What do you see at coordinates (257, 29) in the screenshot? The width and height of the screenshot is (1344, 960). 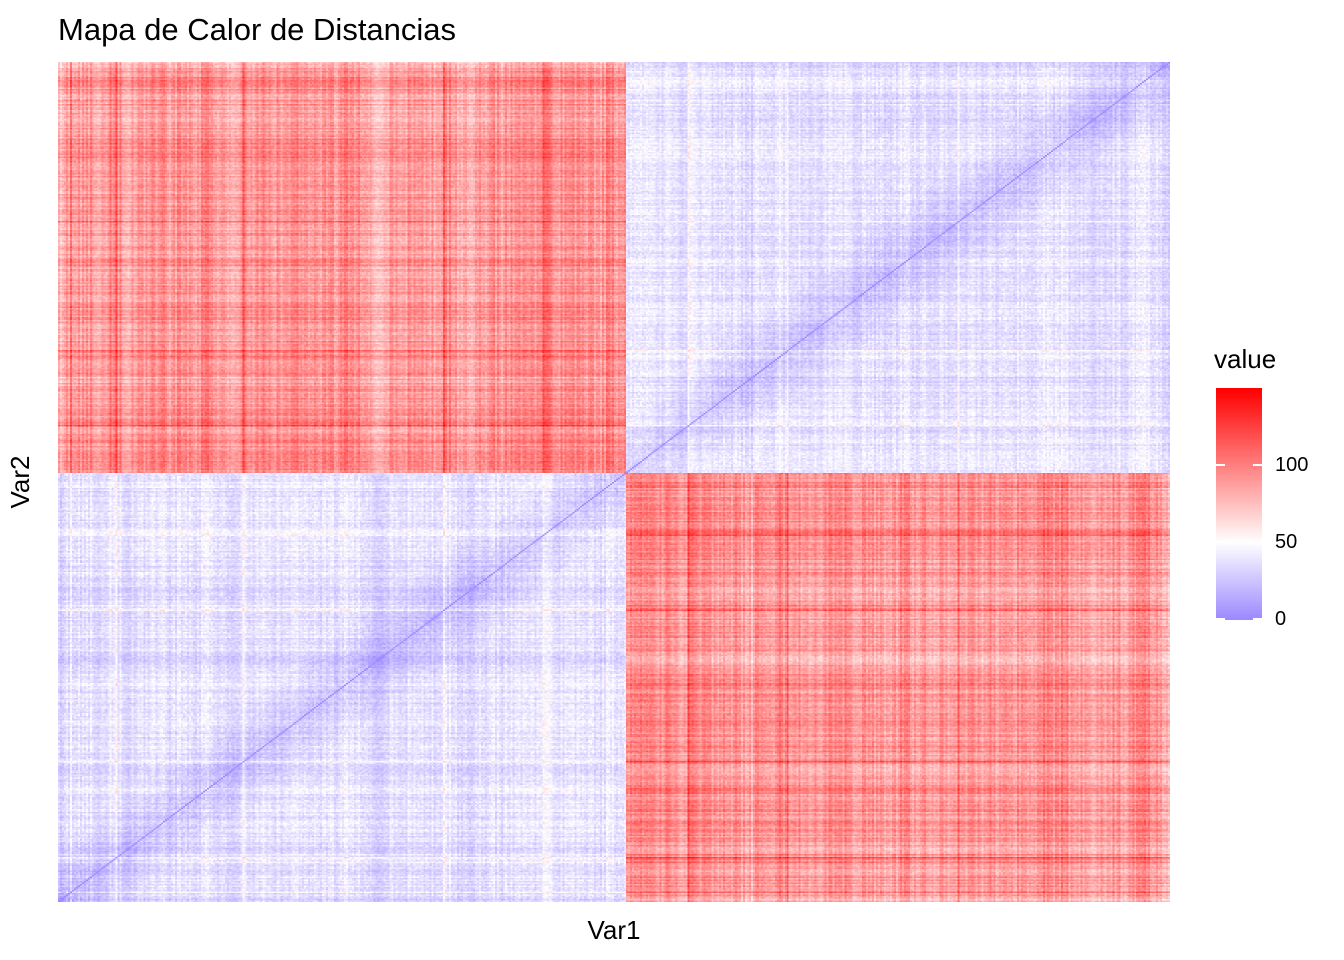 I see `chart-title: Mapa de Calor de Distancias` at bounding box center [257, 29].